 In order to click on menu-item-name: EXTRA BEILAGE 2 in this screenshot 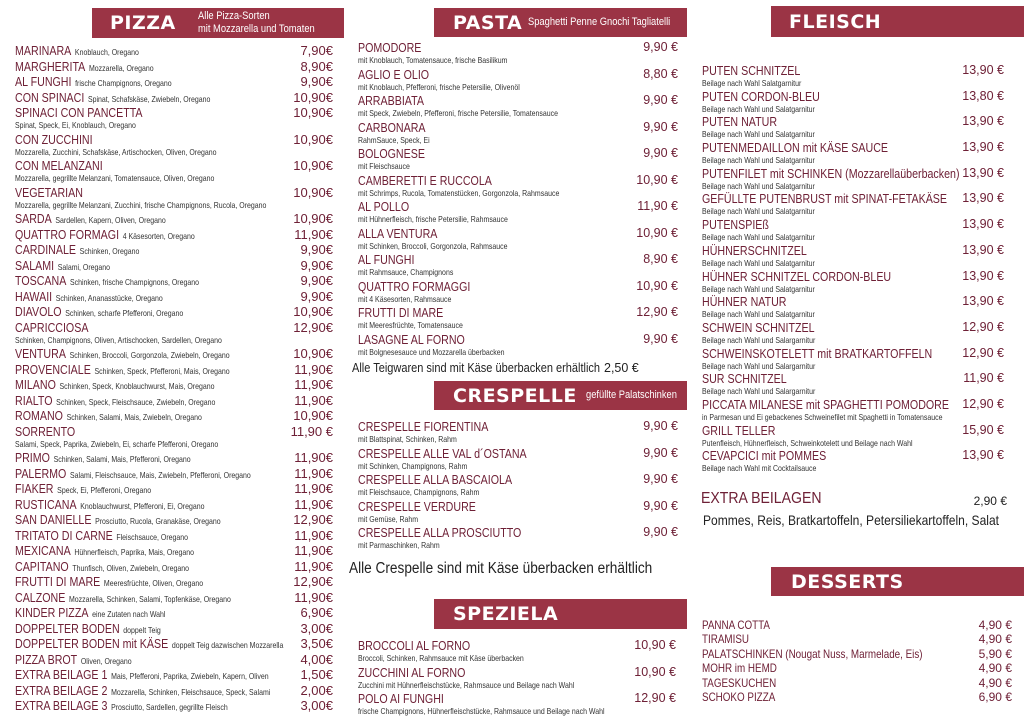, I will do `click(61, 690)`.